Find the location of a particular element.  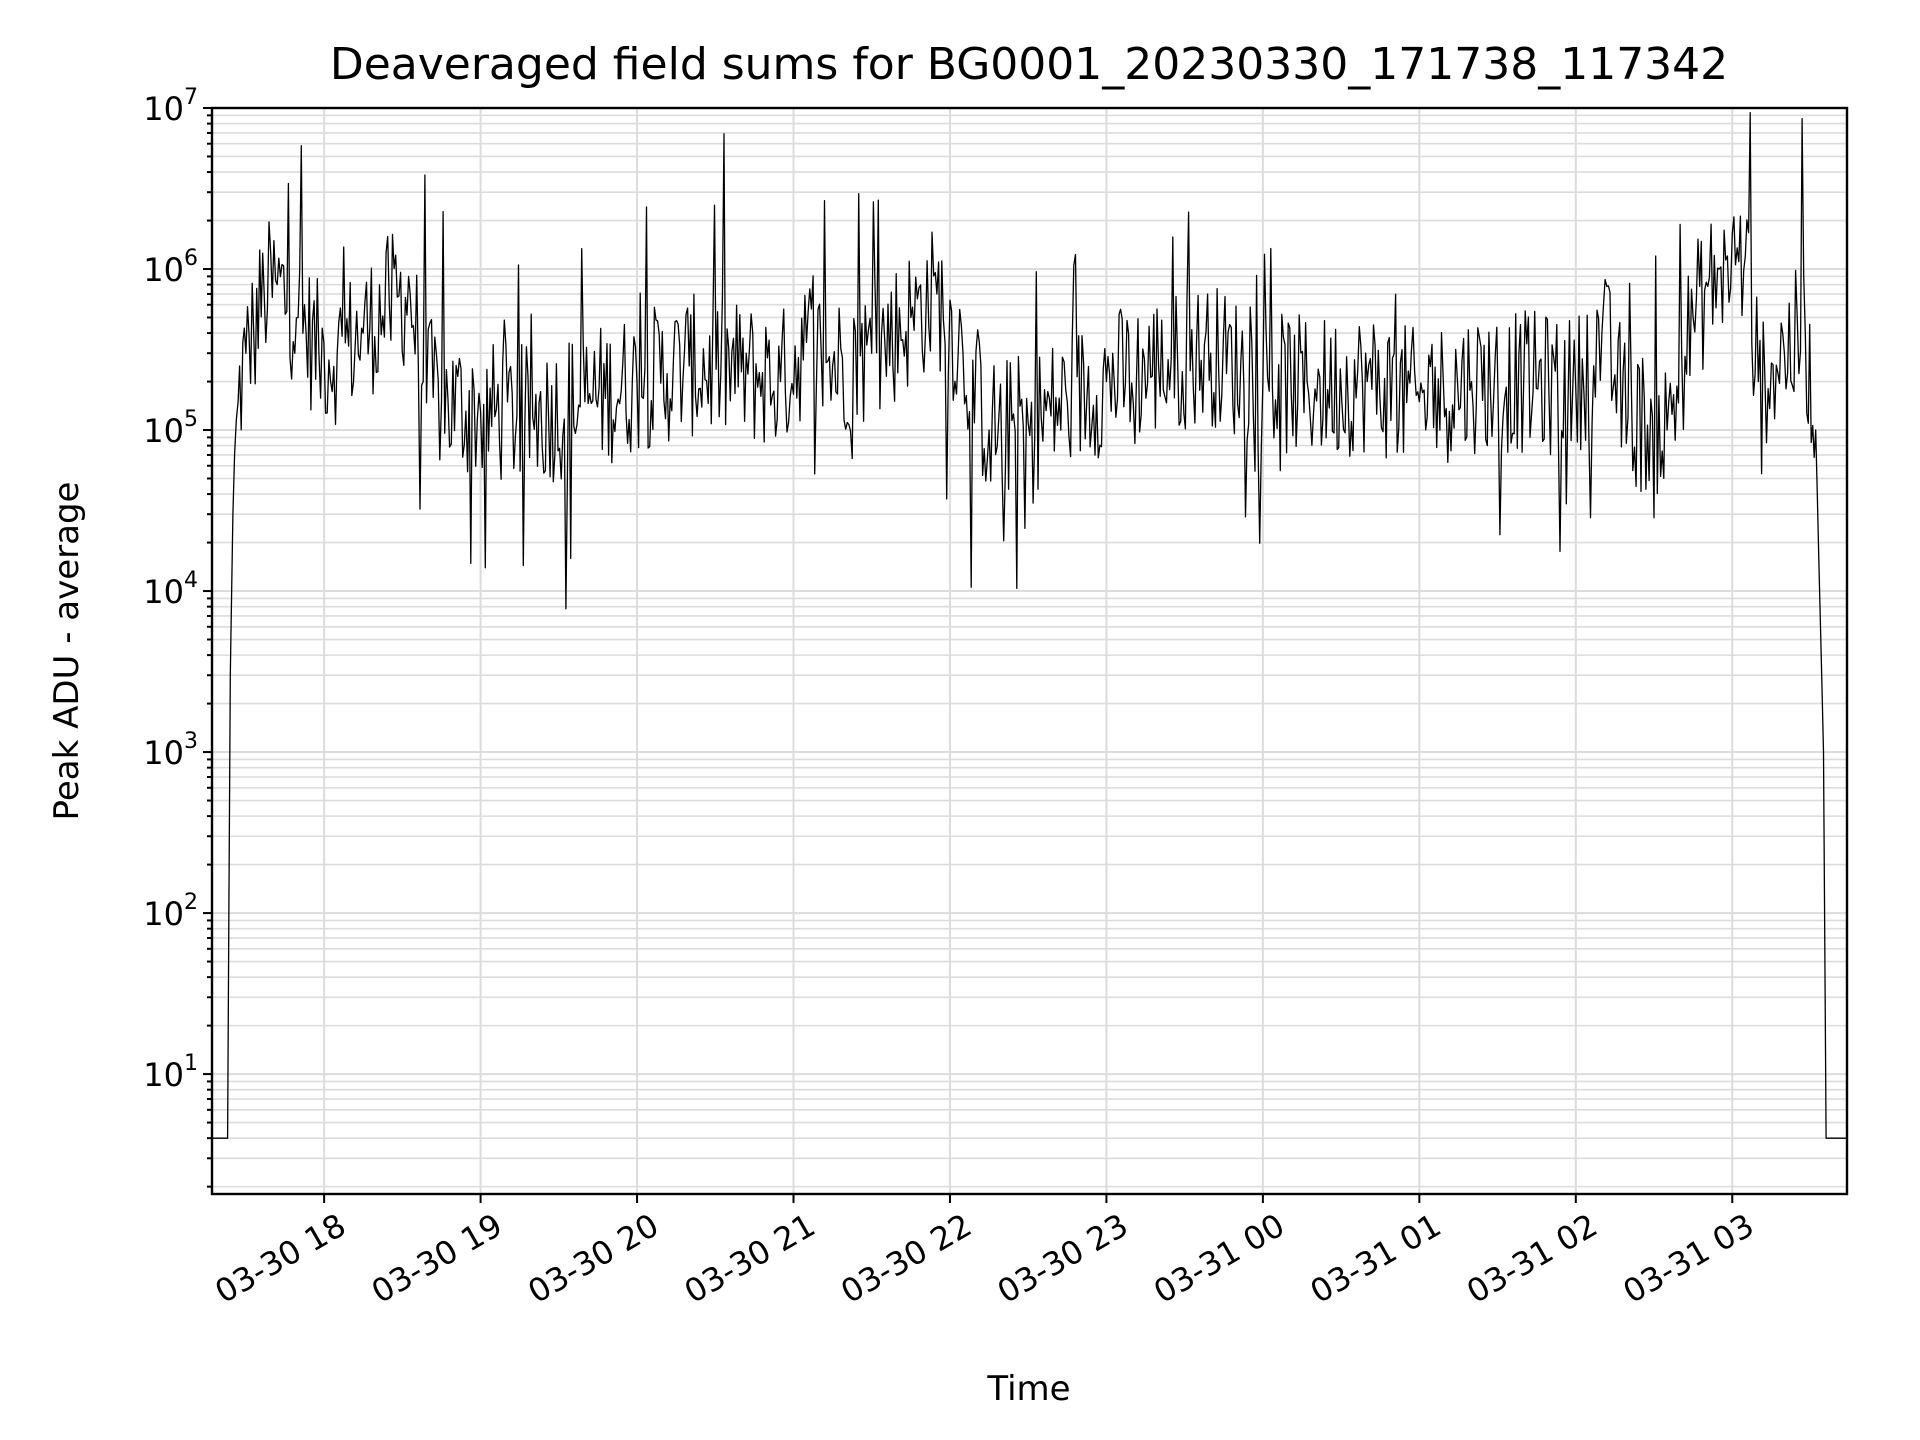

y-tick-label: 10⁶ is located at coordinates (170, 267).